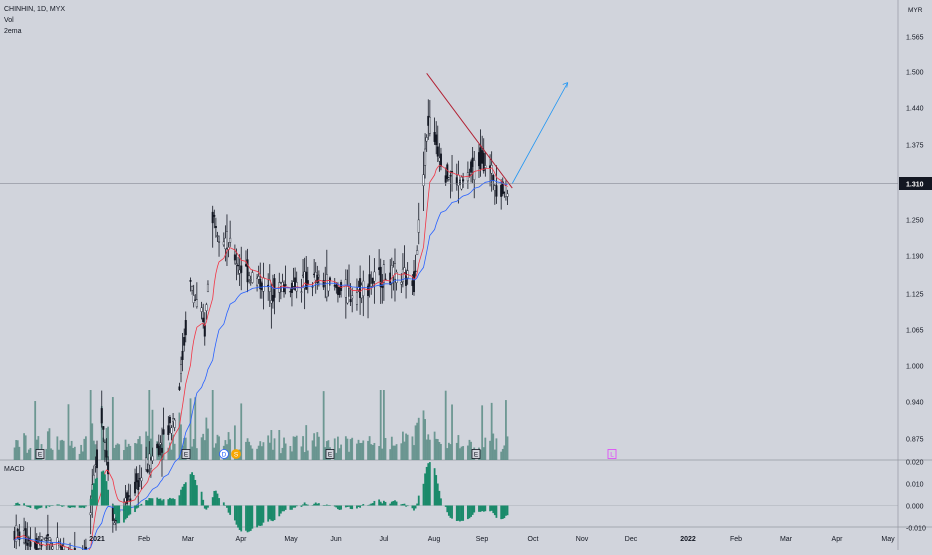  I want to click on time-tick-label: Mar, so click(786, 539).